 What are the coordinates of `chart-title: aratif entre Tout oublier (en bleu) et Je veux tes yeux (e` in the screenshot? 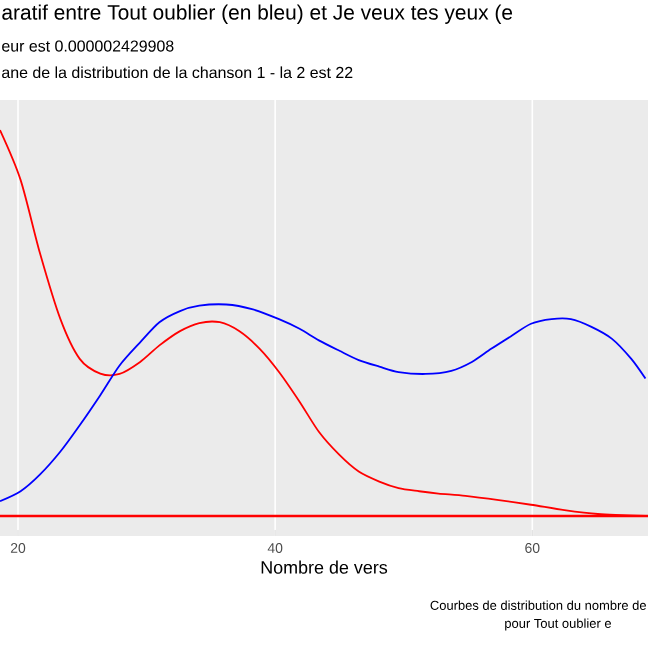 It's located at (257, 14).